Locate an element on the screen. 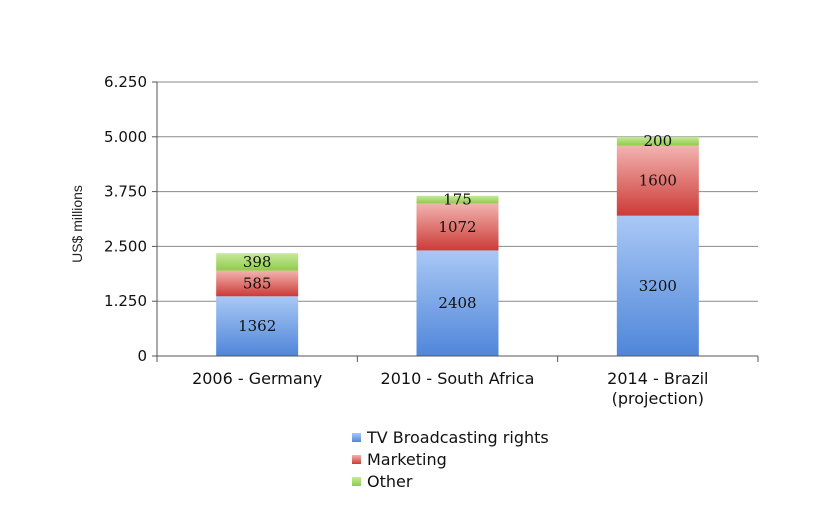 Image resolution: width=838 pixels, height=522 pixels. x-tick-label: 2010 - South Africa is located at coordinates (458, 378).